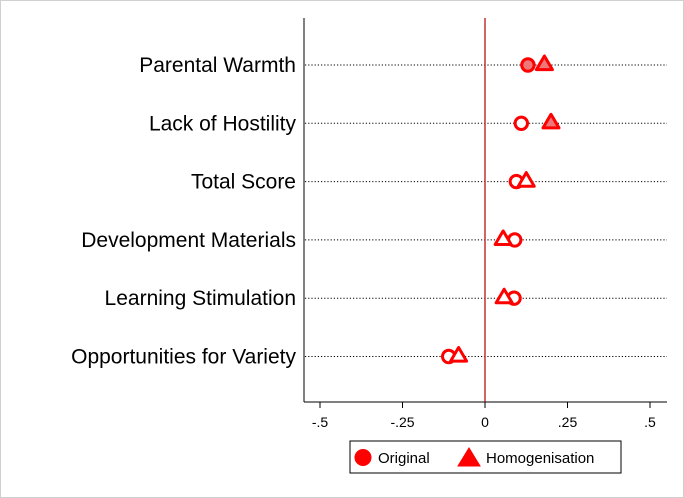 This screenshot has width=684, height=498. I want to click on x-tick-label: .5, so click(650, 422).